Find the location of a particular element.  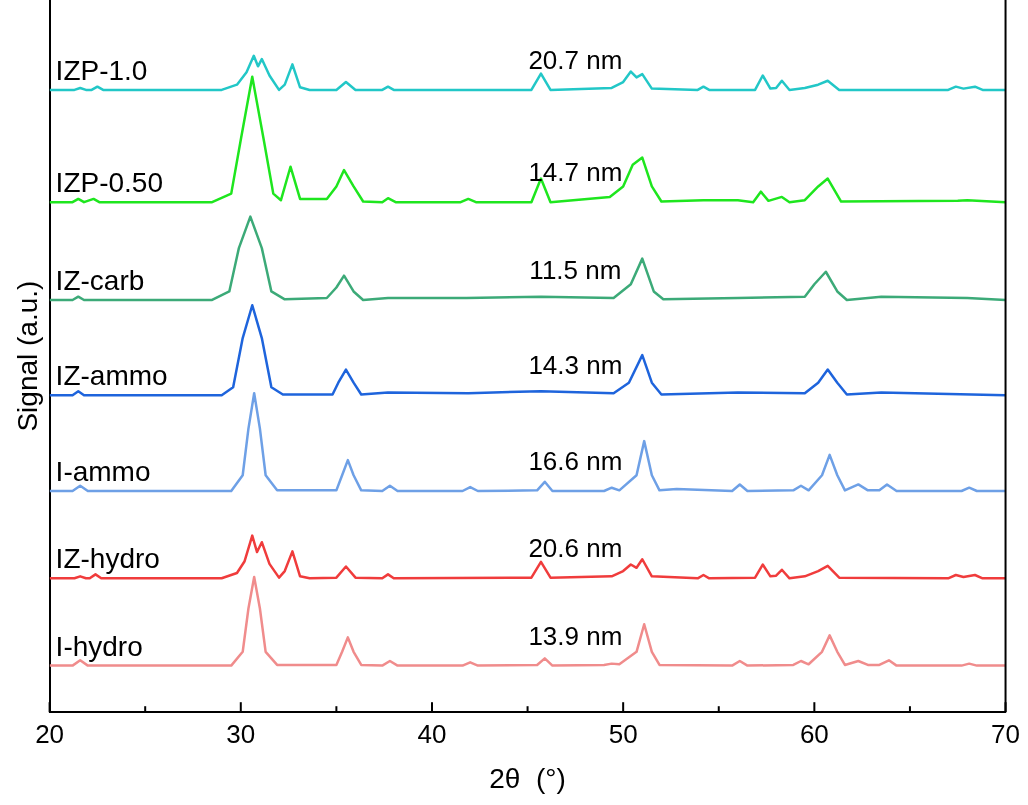

series-label: IZP-0.50 is located at coordinates (109, 183).